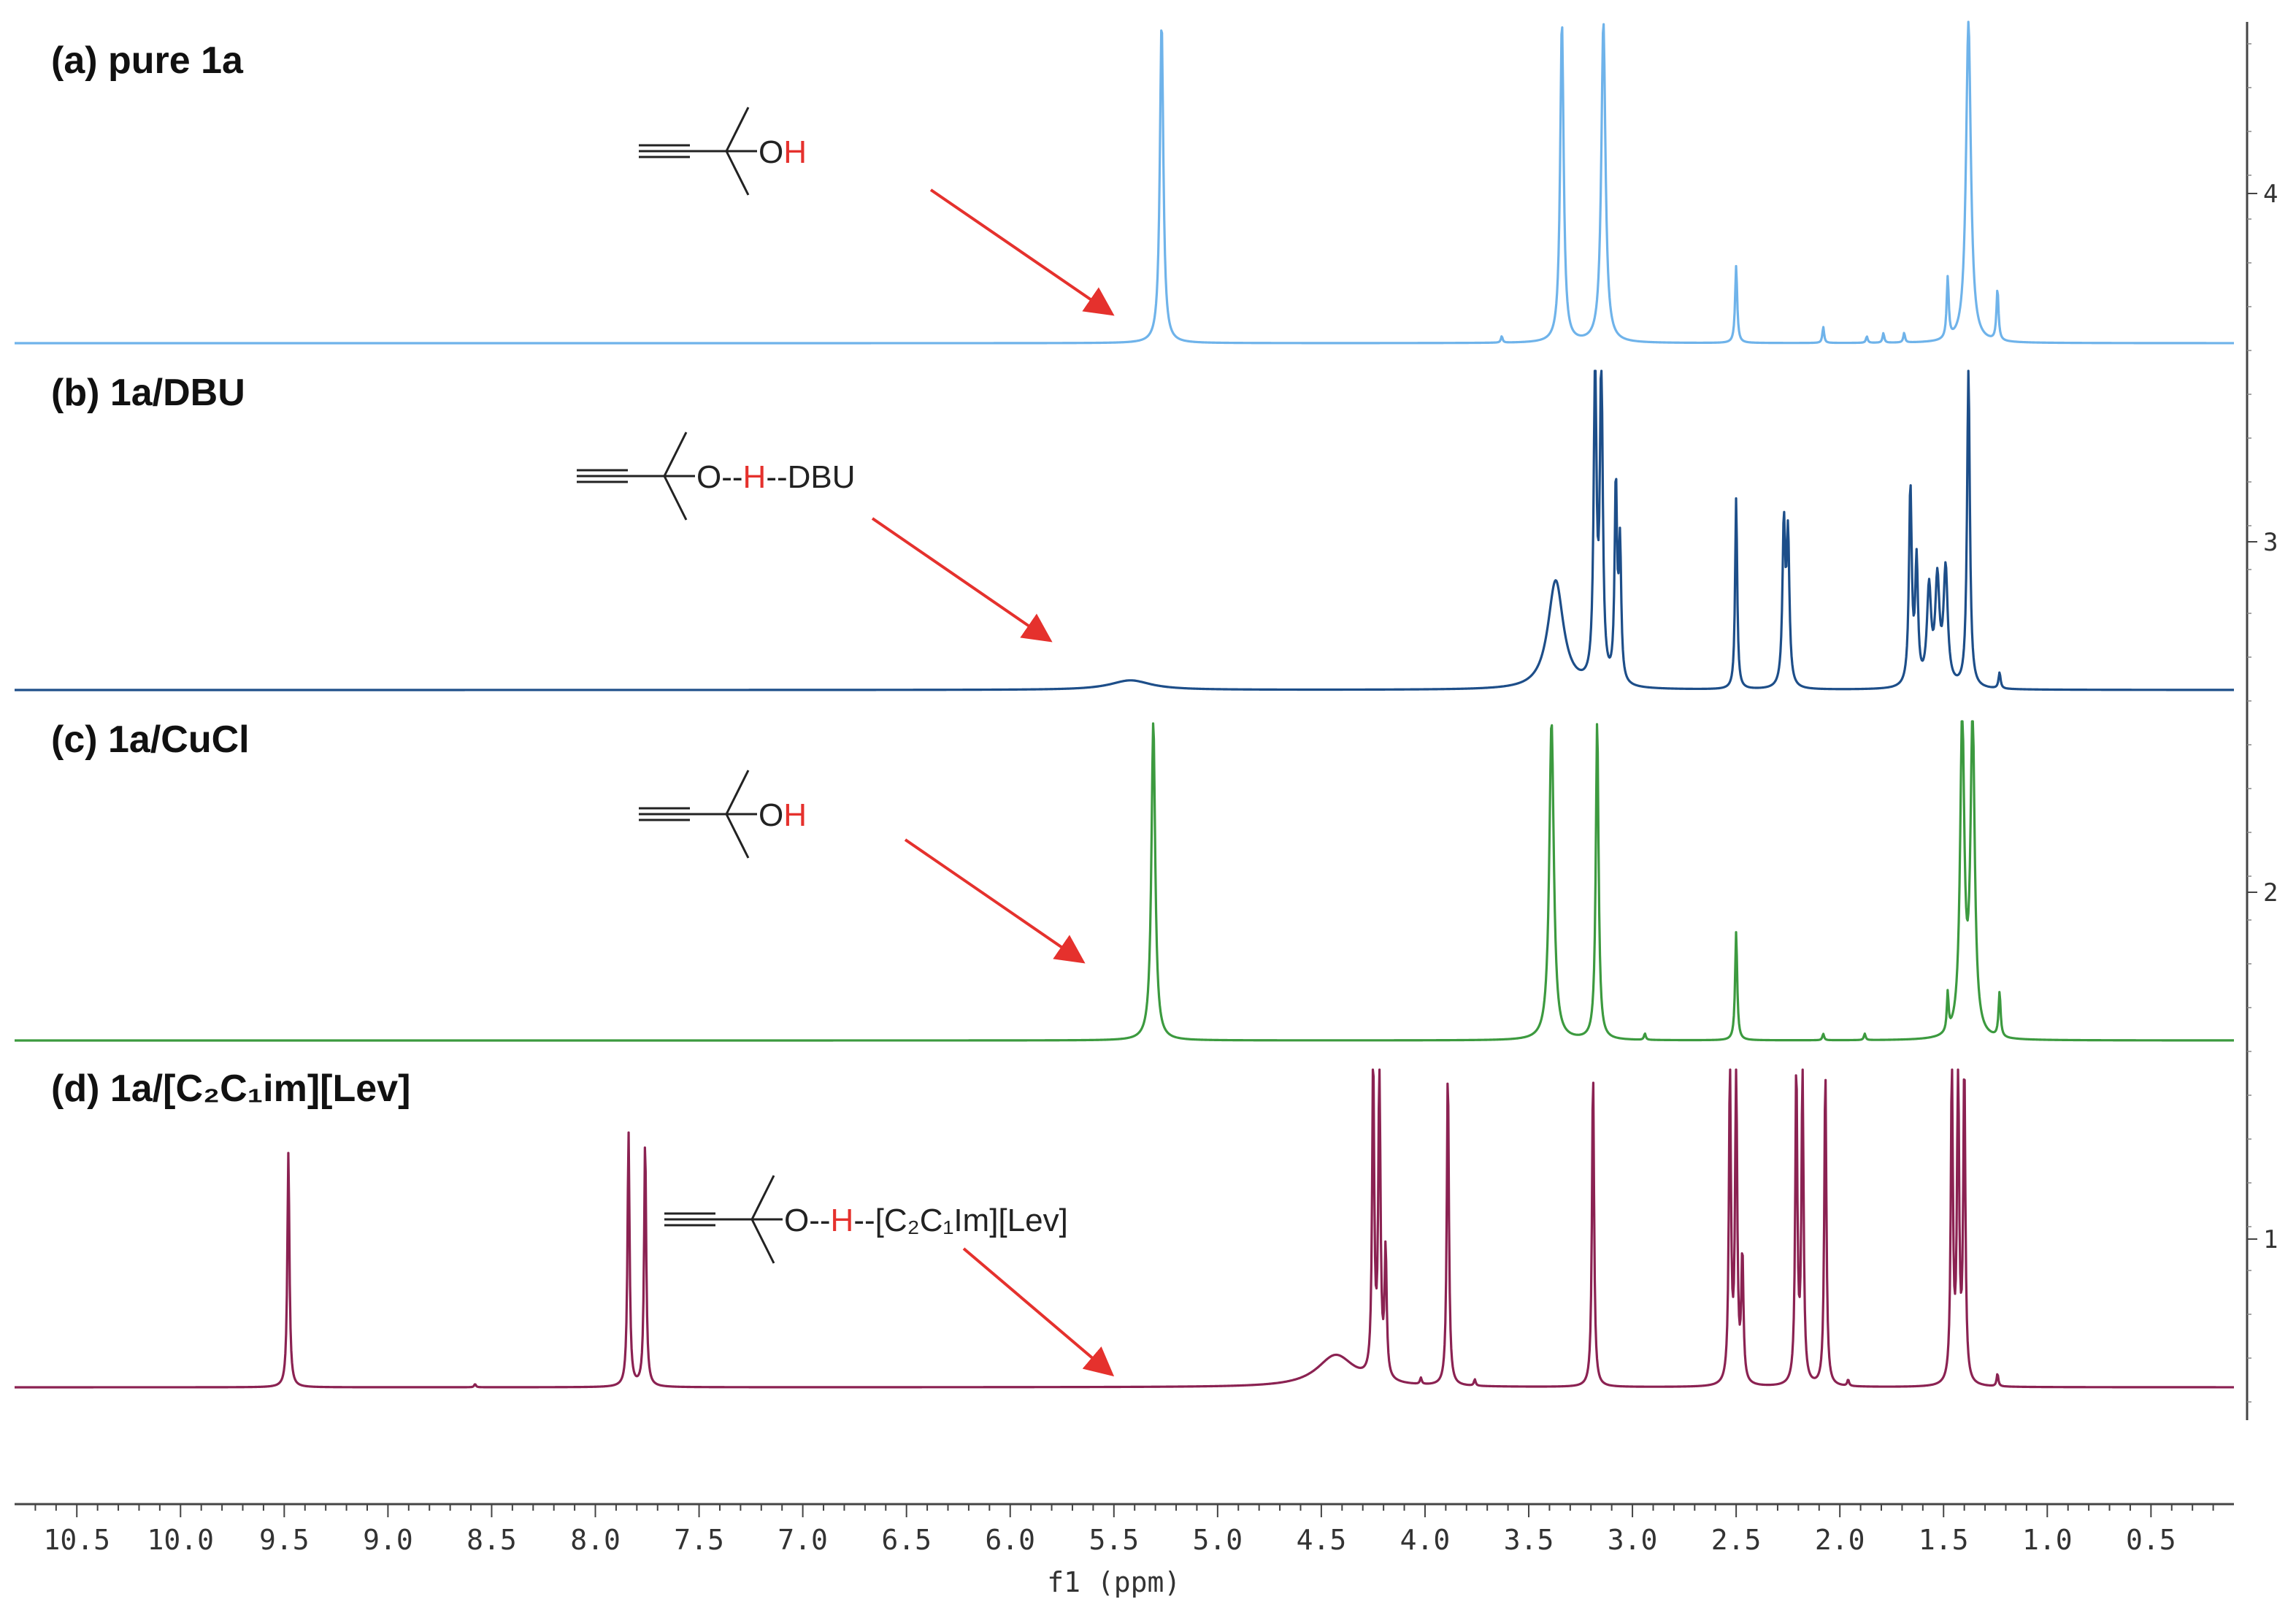  Describe the element at coordinates (1529, 1540) in the screenshot. I see `x-tick-label: 3.5` at that location.